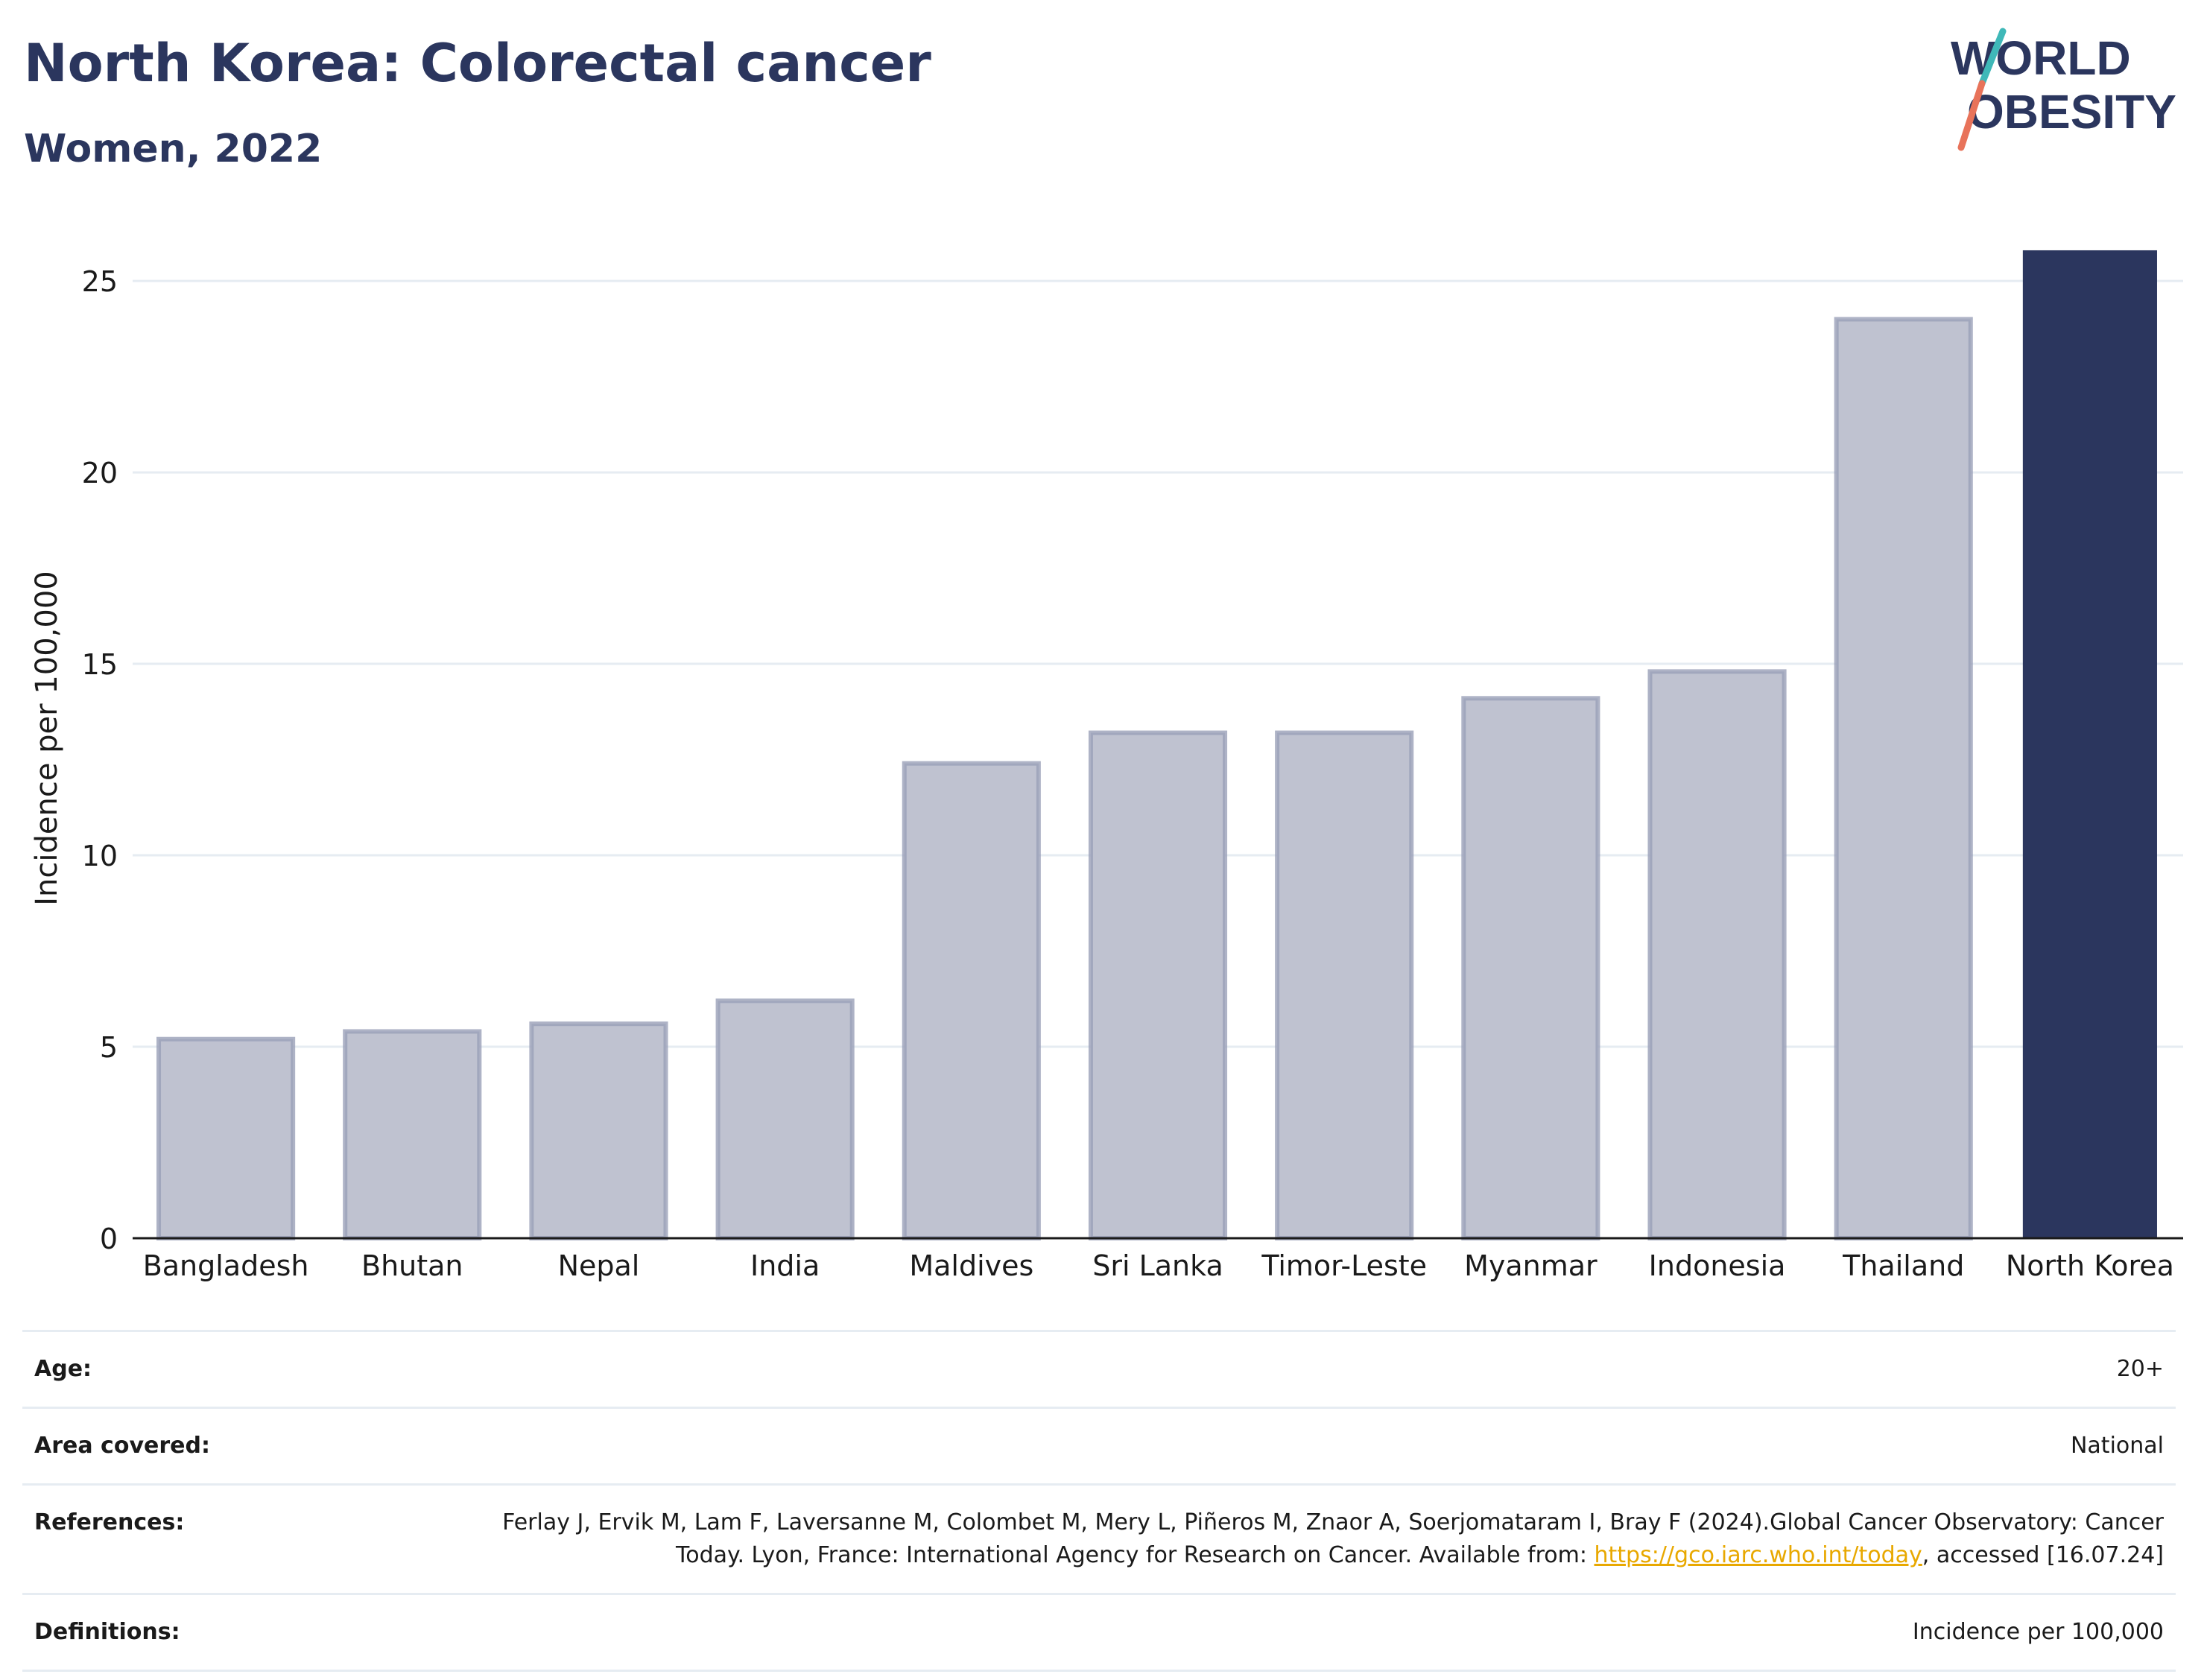 The height and width of the screenshot is (1680, 2204). What do you see at coordinates (2038, 1632) in the screenshot?
I see `definitions-value: Incidence per 100,000` at bounding box center [2038, 1632].